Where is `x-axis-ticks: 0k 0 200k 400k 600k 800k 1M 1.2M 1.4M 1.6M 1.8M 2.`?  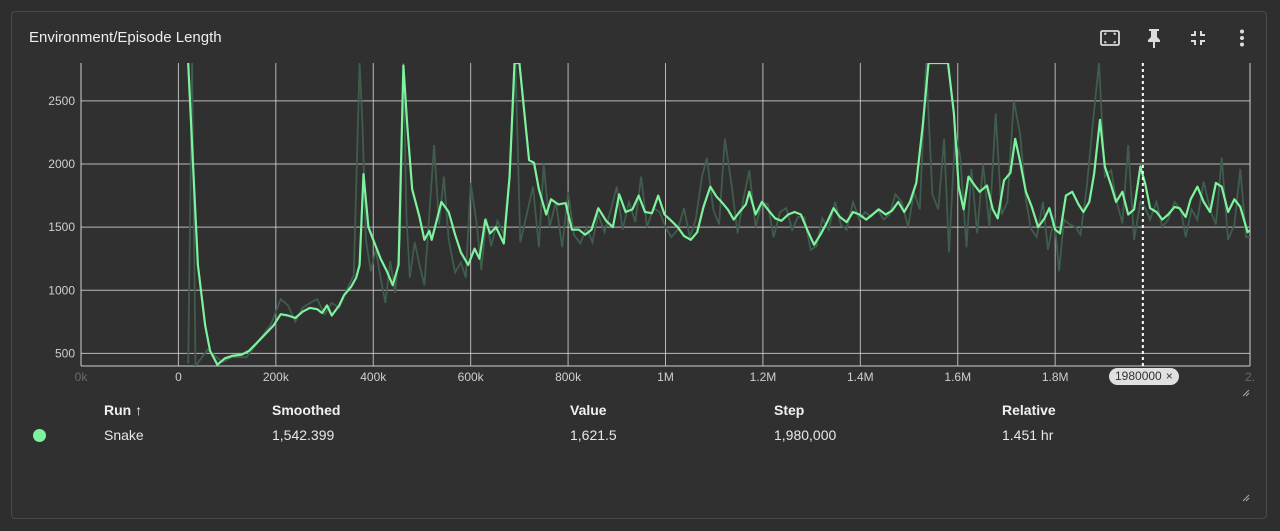 x-axis-ticks: 0k 0 200k 400k 600k 800k 1M 1.2M 1.4M 1.6M 1.8M 2. is located at coordinates (665, 377).